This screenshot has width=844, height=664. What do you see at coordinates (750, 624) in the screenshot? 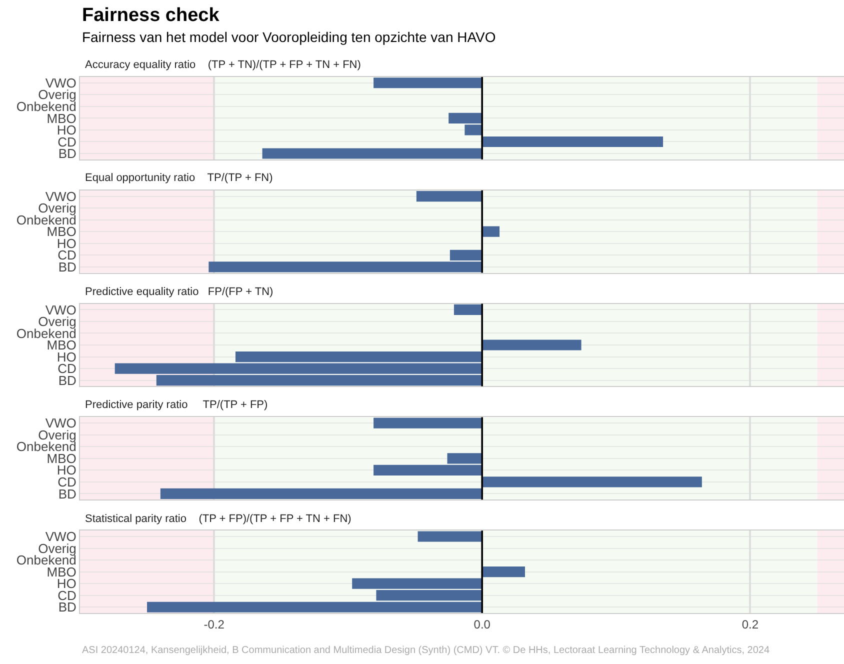
I see `x-tick-label: 0.2` at bounding box center [750, 624].